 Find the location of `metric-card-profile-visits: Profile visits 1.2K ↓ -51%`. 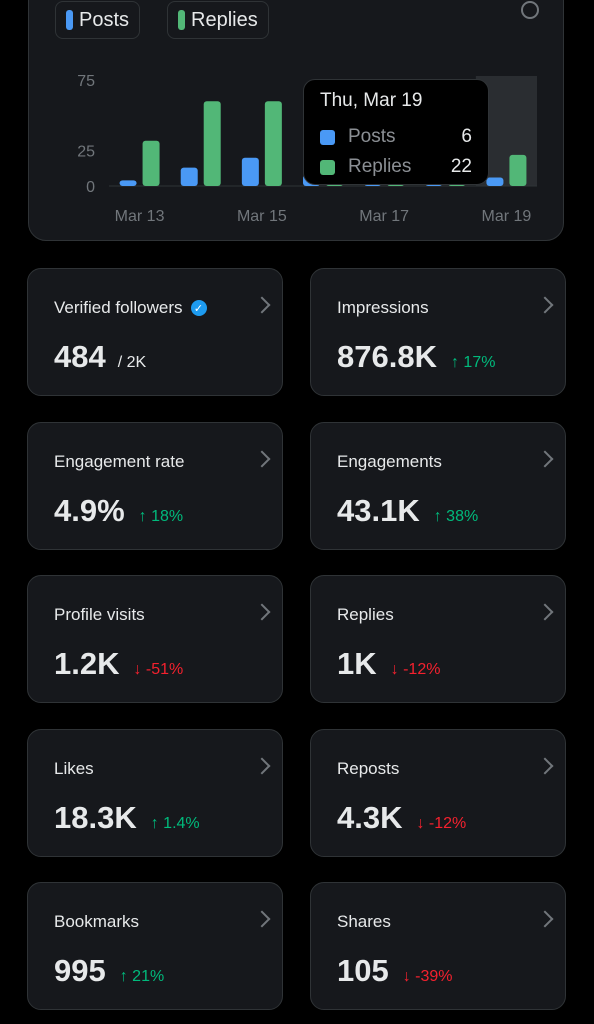

metric-card-profile-visits: Profile visits 1.2K ↓ -51% is located at coordinates (155, 639).